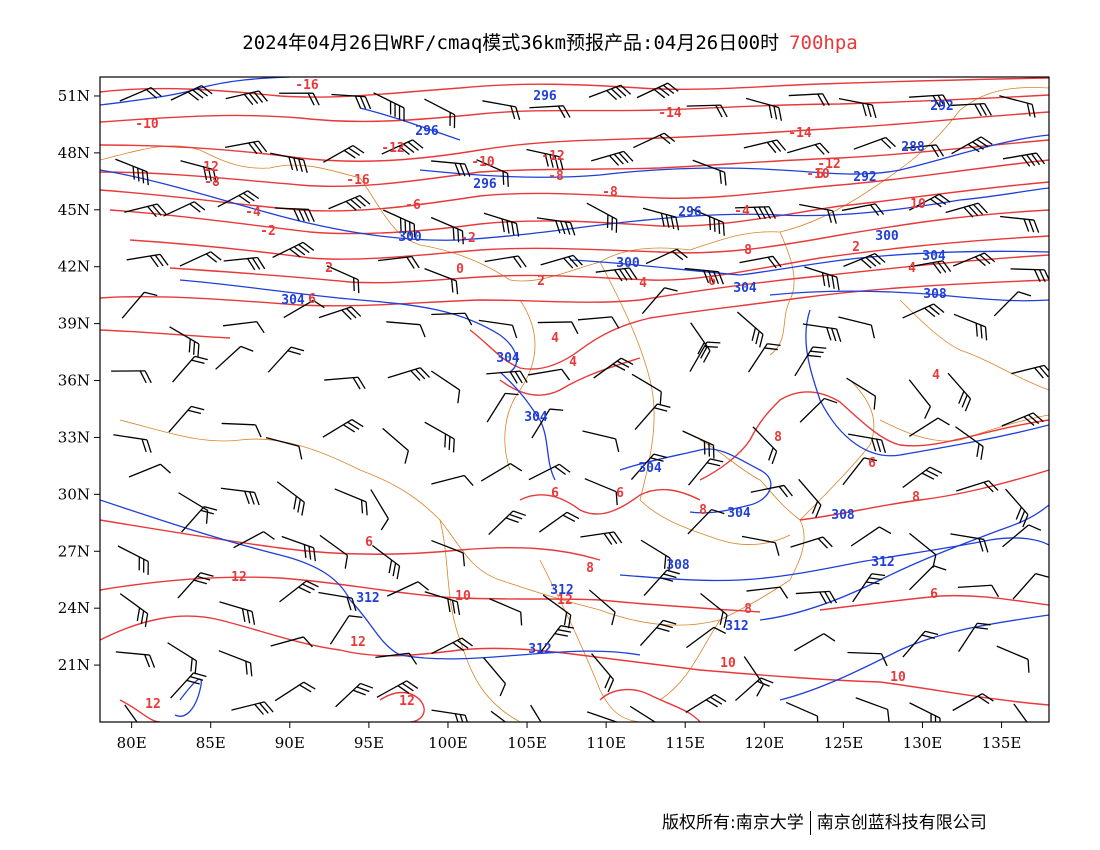 The image size is (1100, 850). I want to click on lat-tick-label: 21N, so click(74, 665).